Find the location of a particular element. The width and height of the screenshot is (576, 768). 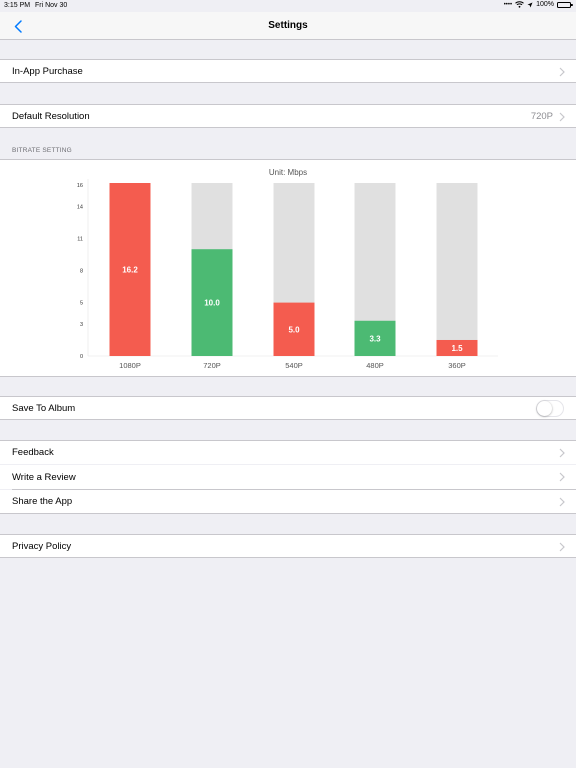

navigation-bar: Settings is located at coordinates (288, 26).